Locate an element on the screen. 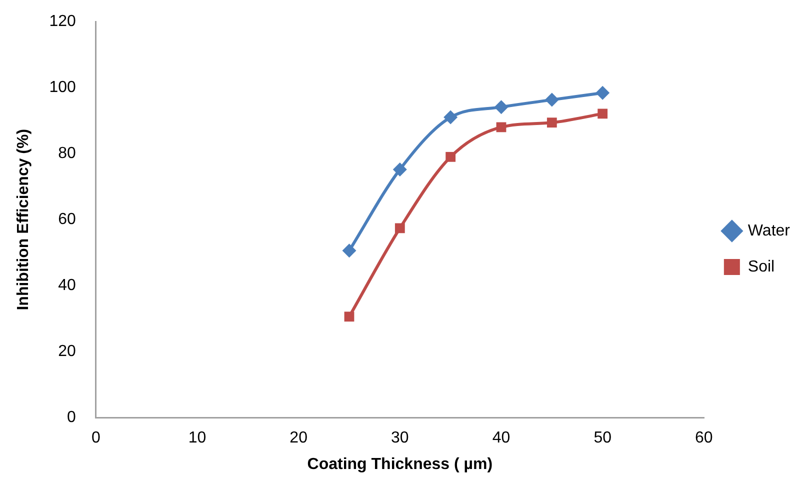 This screenshot has width=810, height=488. y-tick-label: 100 is located at coordinates (62, 87).